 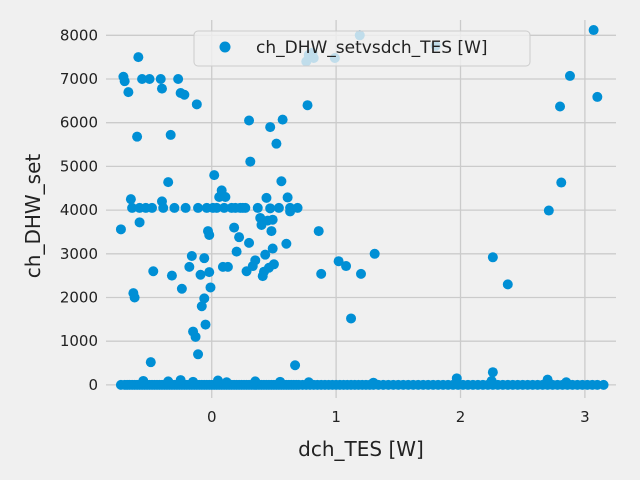 What do you see at coordinates (79, 341) in the screenshot?
I see `y-tick-label: 1000` at bounding box center [79, 341].